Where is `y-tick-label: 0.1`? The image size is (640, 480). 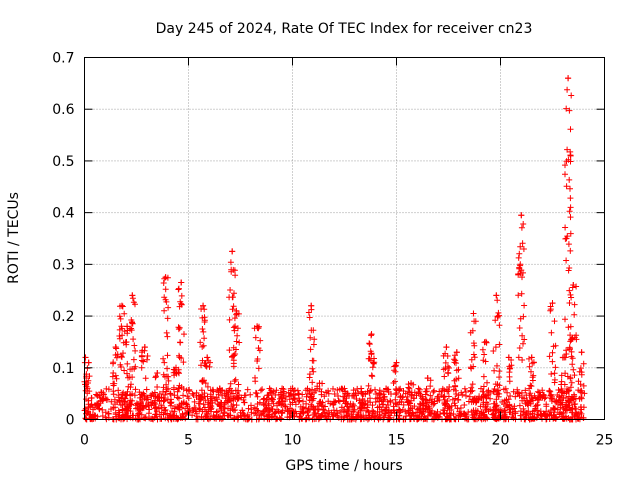
y-tick-label: 0.1 is located at coordinates (63, 369).